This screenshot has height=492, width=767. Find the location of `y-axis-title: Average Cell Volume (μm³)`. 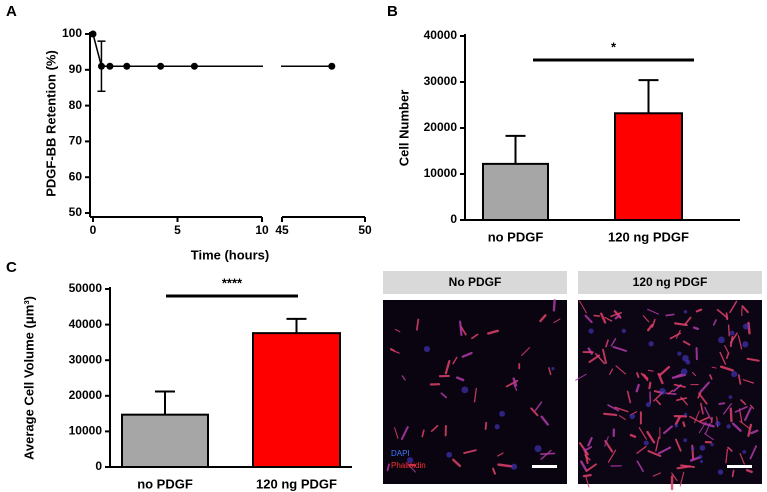

y-axis-title: Average Cell Volume (μm³) is located at coordinates (28, 378).